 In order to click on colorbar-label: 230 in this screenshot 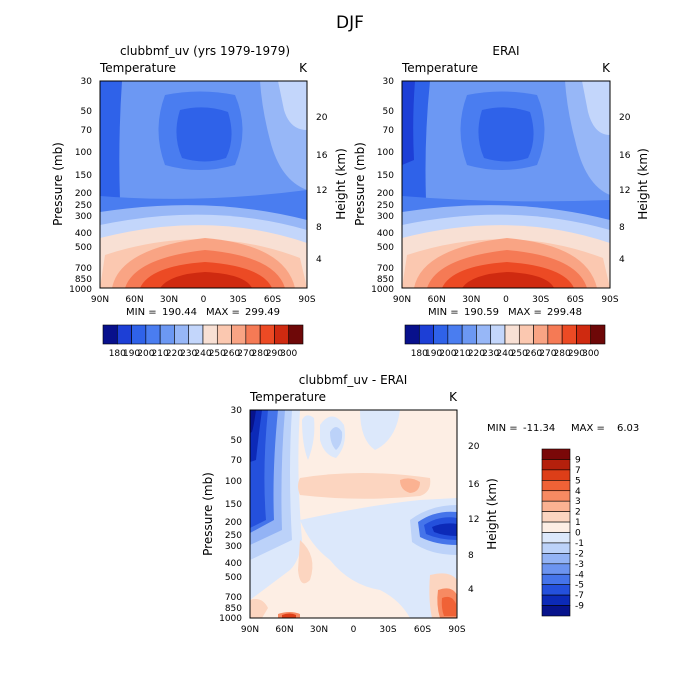, I will do `click(188, 354)`.